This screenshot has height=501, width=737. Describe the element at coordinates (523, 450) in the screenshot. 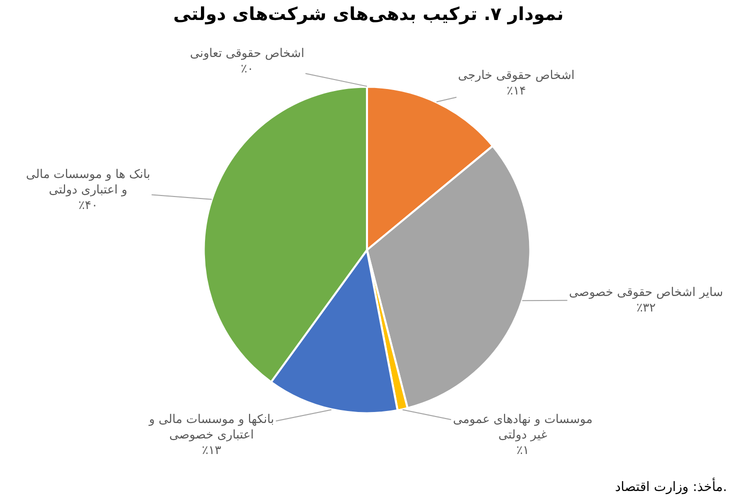

I see `data-label: ٪۱` at that location.